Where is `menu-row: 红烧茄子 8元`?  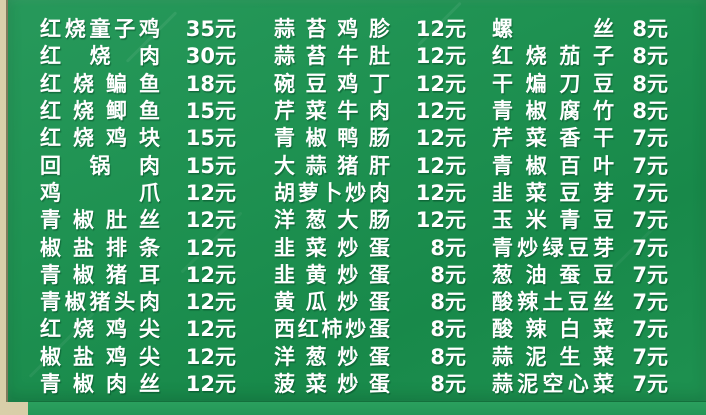
menu-row: 红烧茄子 8元 is located at coordinates (580, 56).